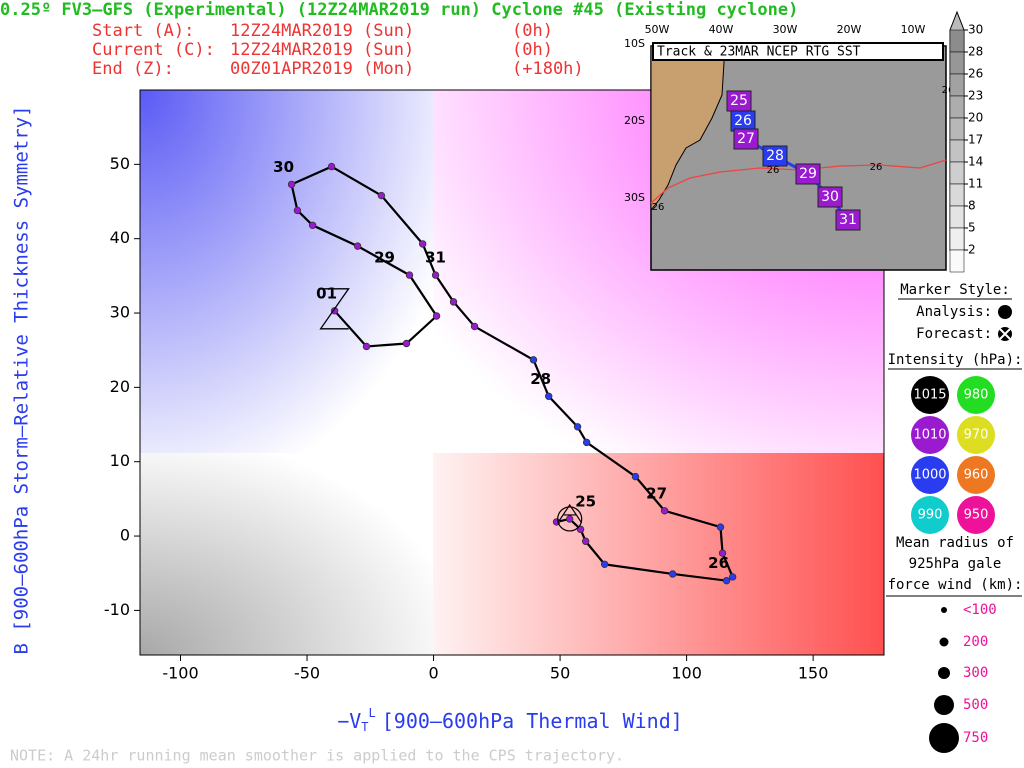  Describe the element at coordinates (975, 673) in the screenshot. I see `radius-label: 300` at that location.